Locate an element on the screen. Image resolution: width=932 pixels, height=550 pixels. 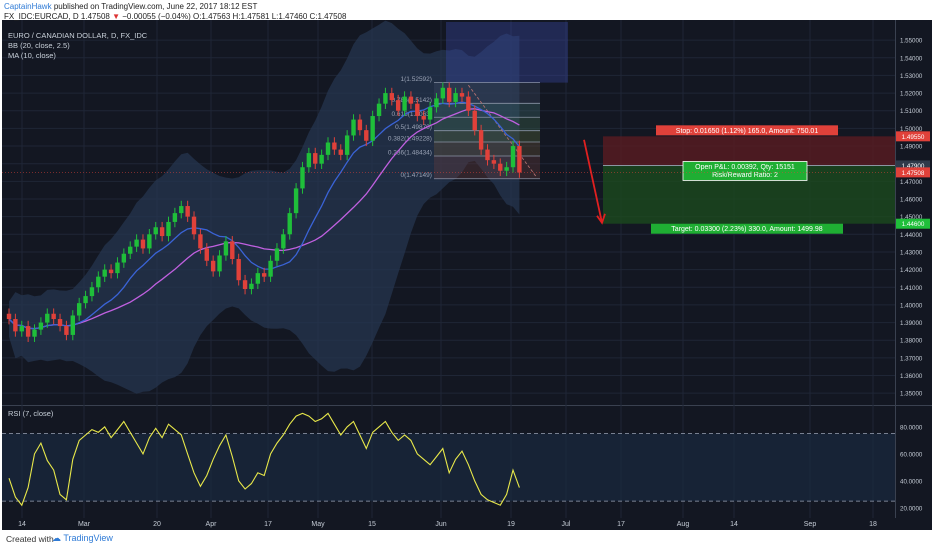
price-badge is located at coordinates (913, 172).